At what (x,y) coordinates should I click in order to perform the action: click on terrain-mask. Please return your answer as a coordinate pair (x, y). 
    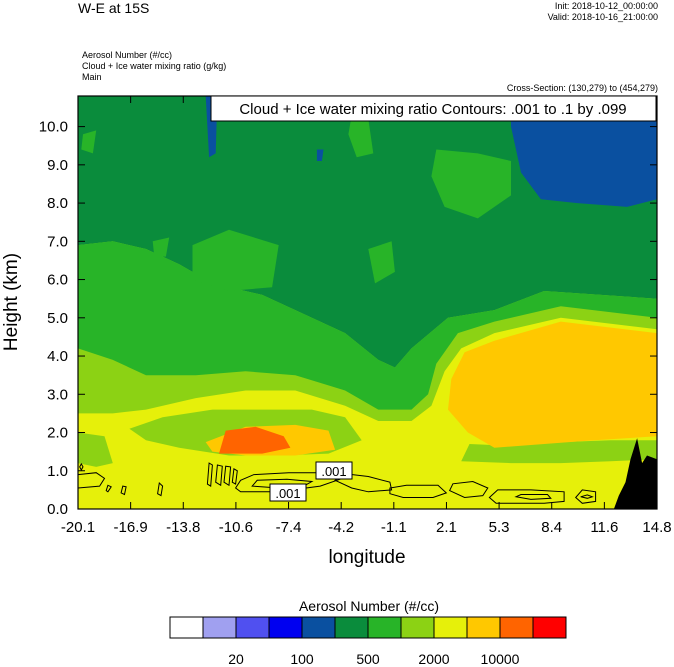
    Looking at the image, I should click on (635, 473).